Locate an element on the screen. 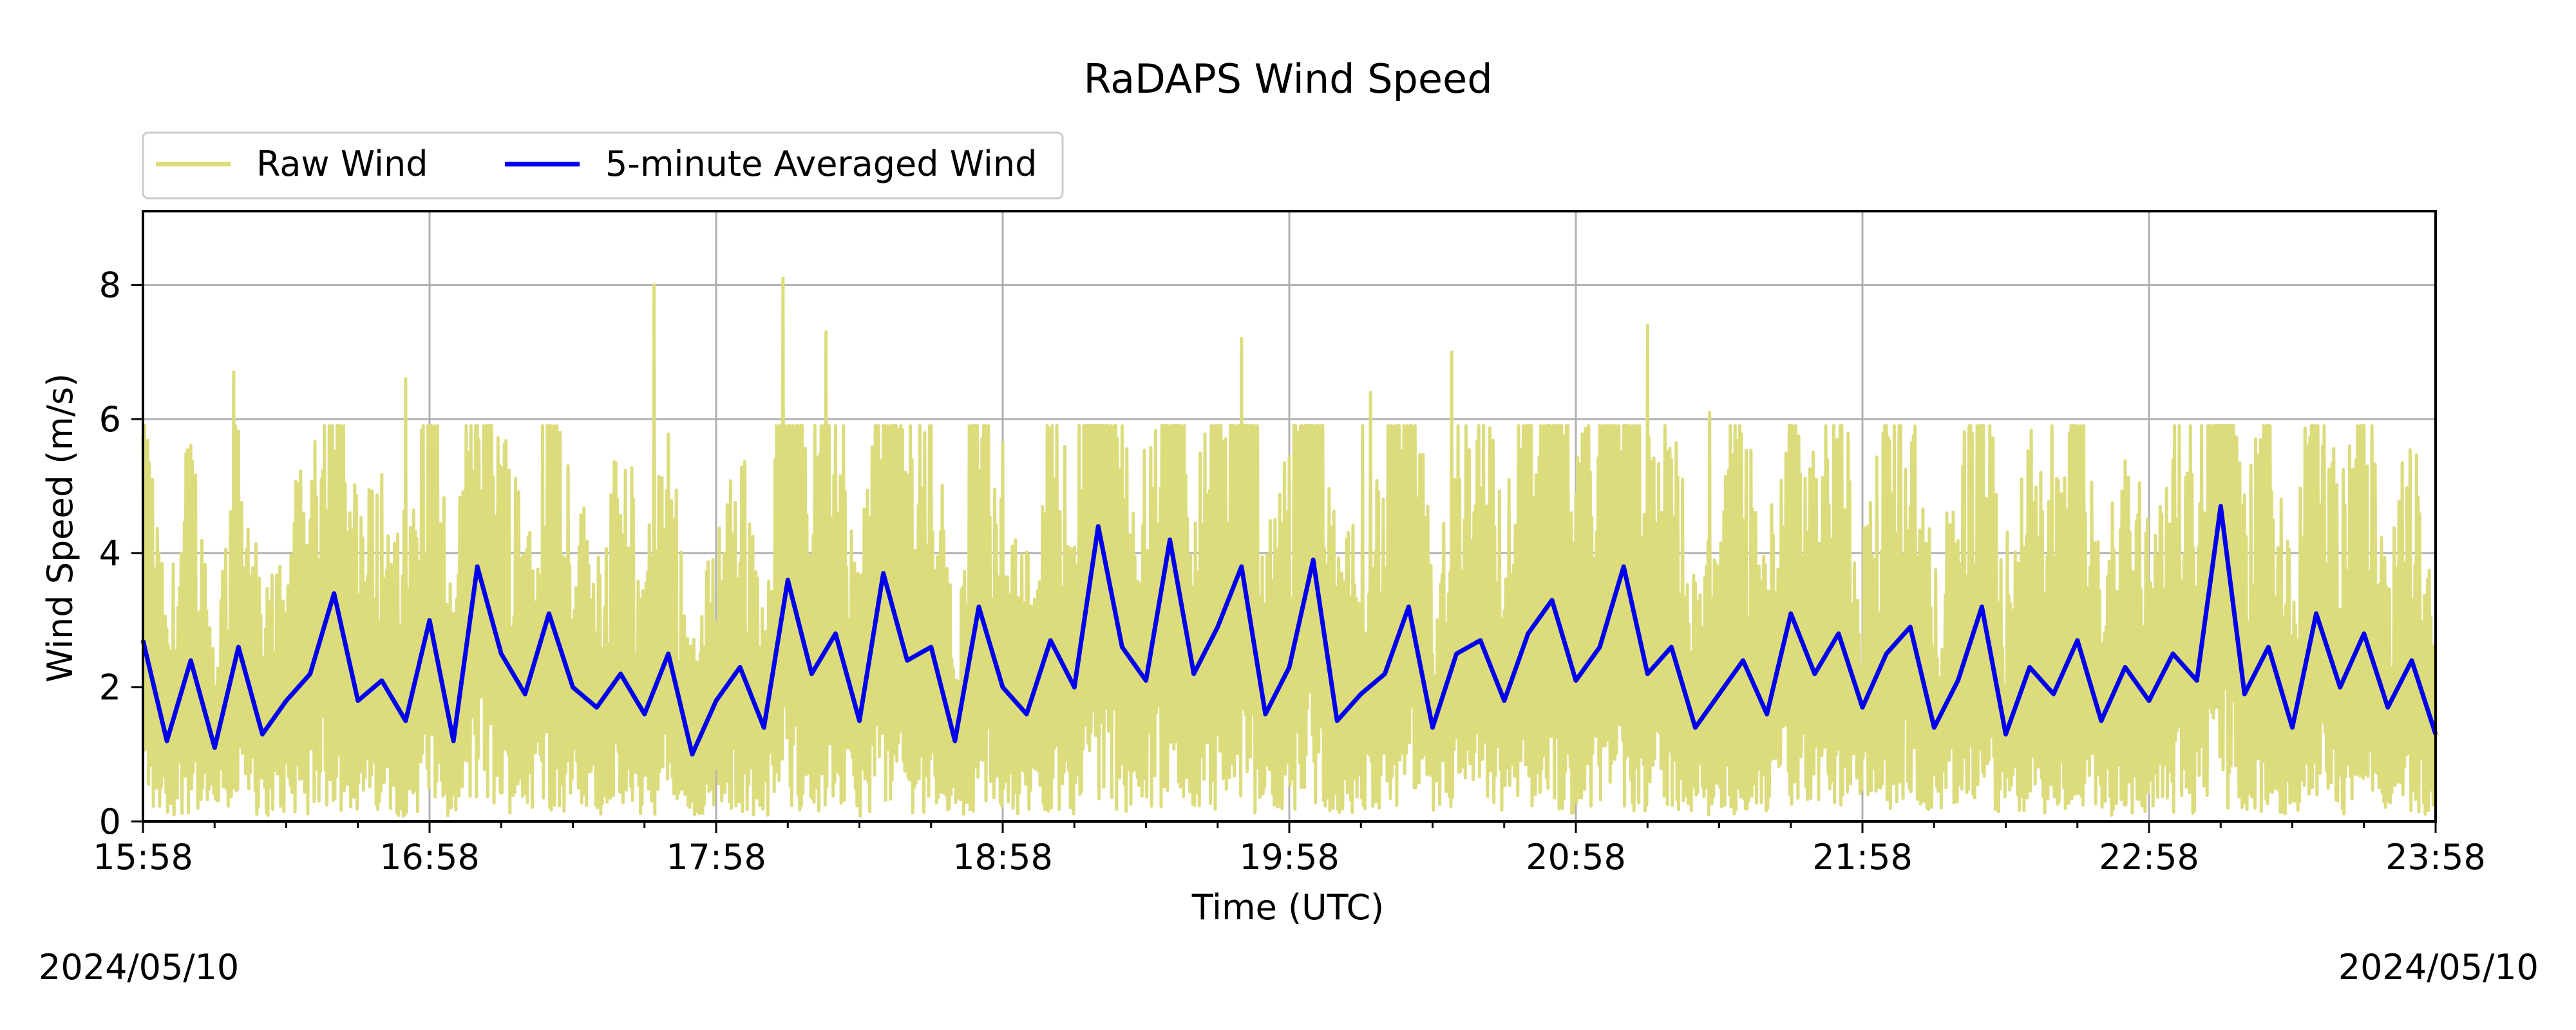  y-tick-label: 6 is located at coordinates (110, 419).